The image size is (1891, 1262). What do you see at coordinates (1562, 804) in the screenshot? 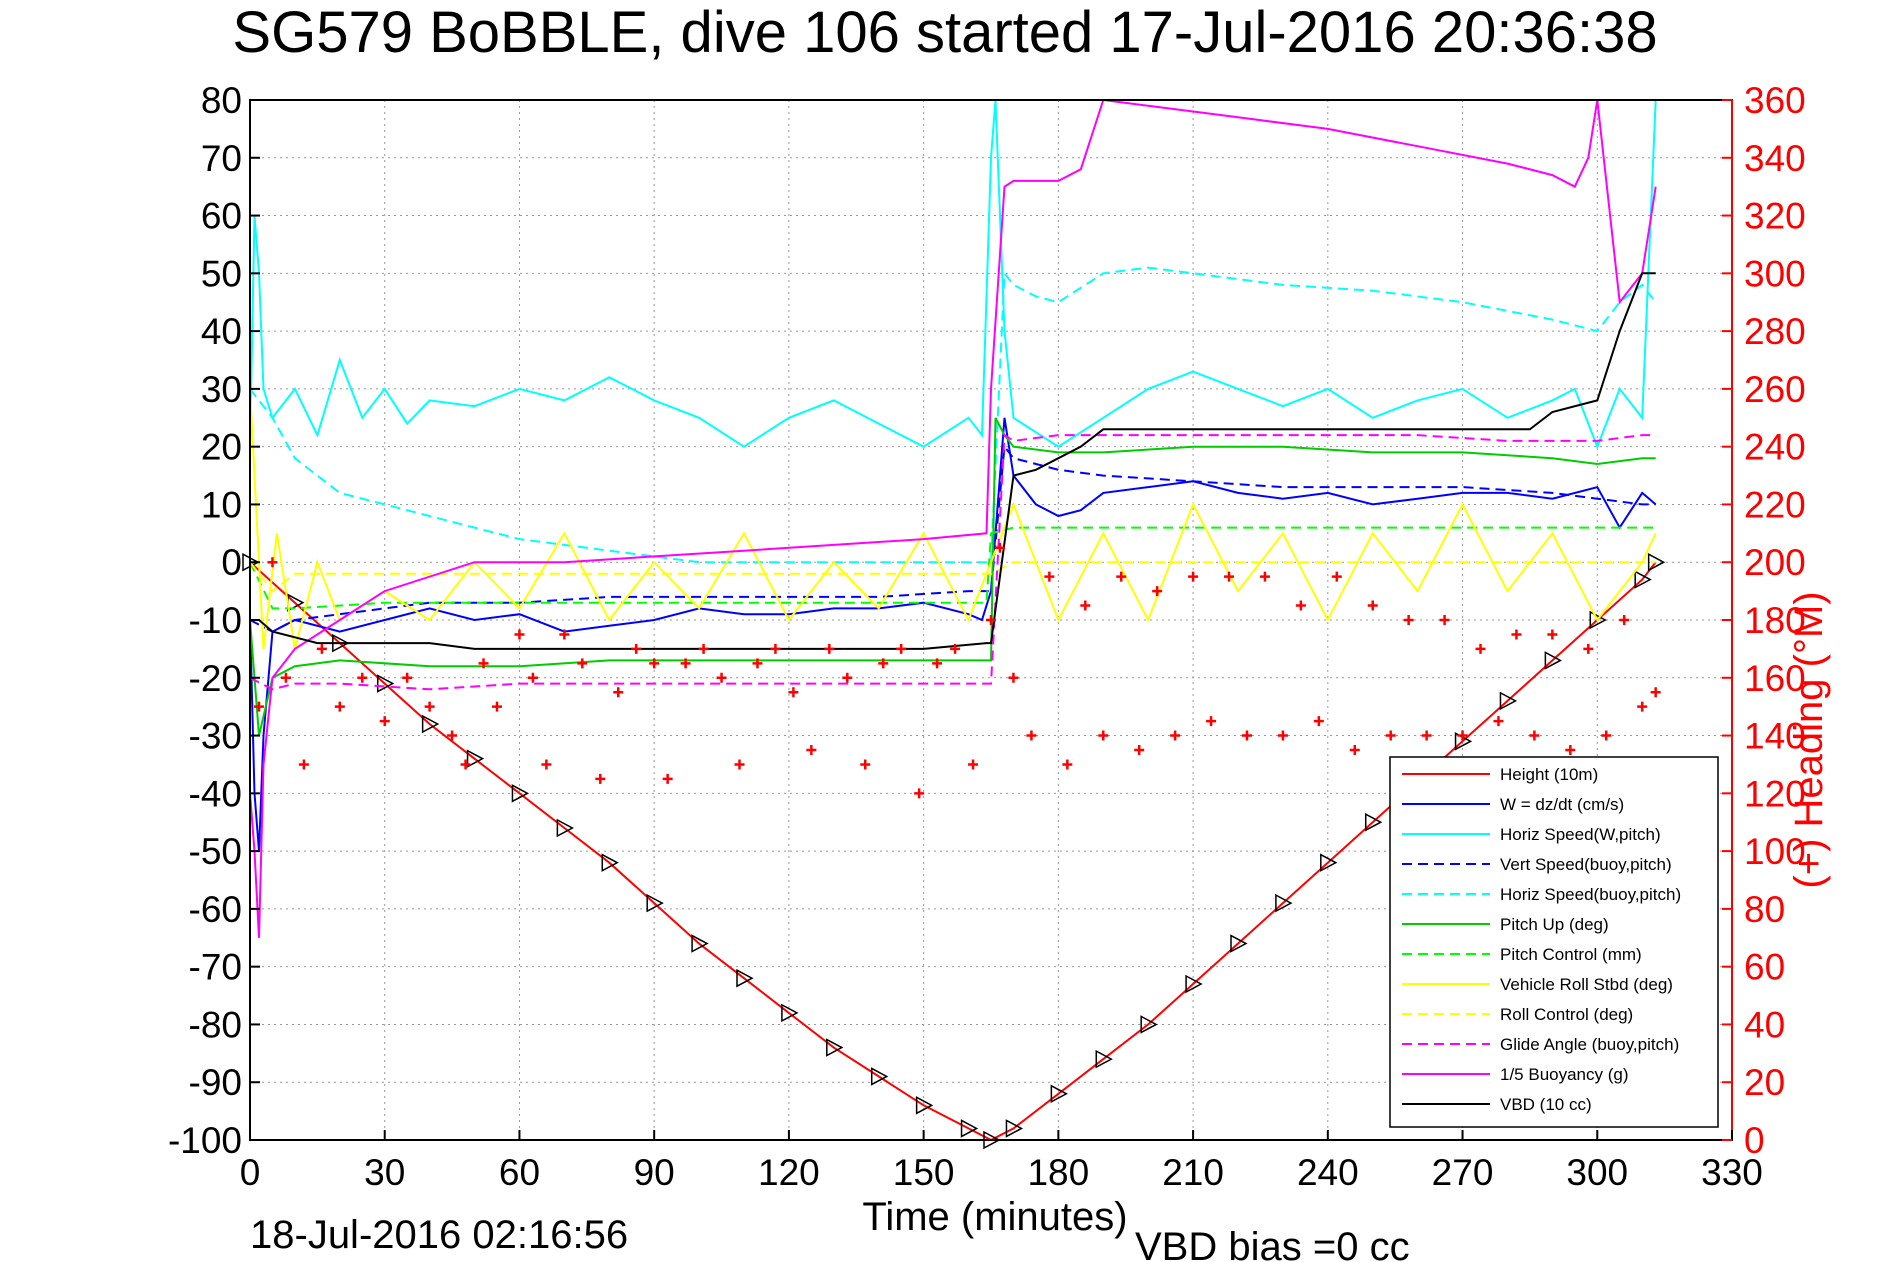
I see `legend-label: W = dz/dt (cm/s)` at bounding box center [1562, 804].